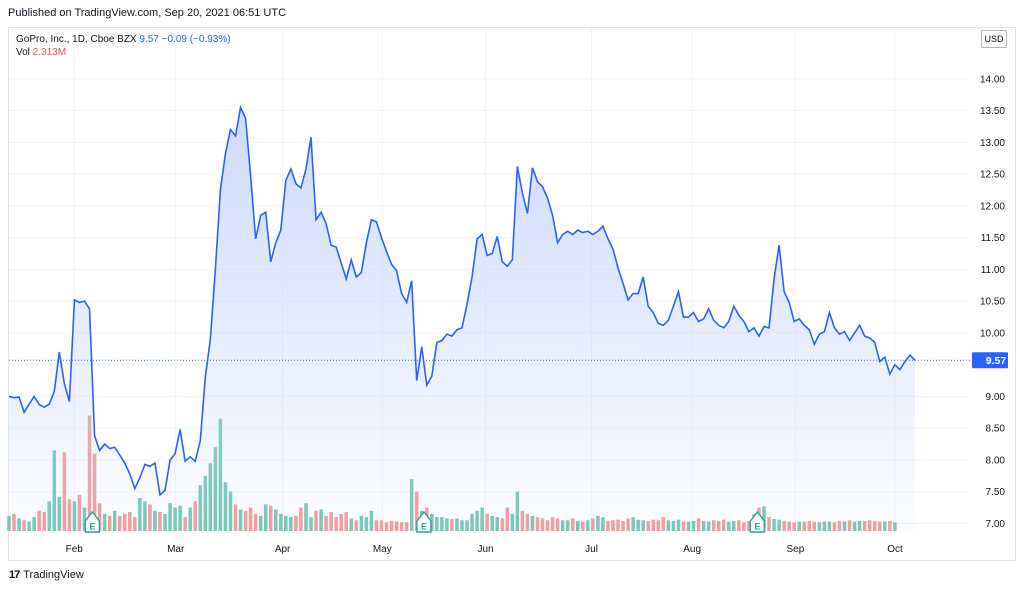 Image resolution: width=1024 pixels, height=590 pixels. What do you see at coordinates (149, 39) in the screenshot?
I see `last-price-value: 9.57` at bounding box center [149, 39].